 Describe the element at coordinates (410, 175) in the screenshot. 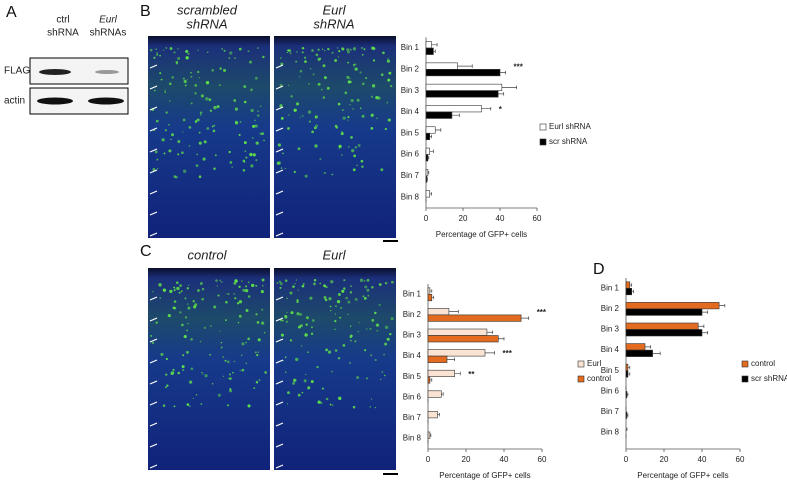

I see `category-label: Bin 7` at that location.